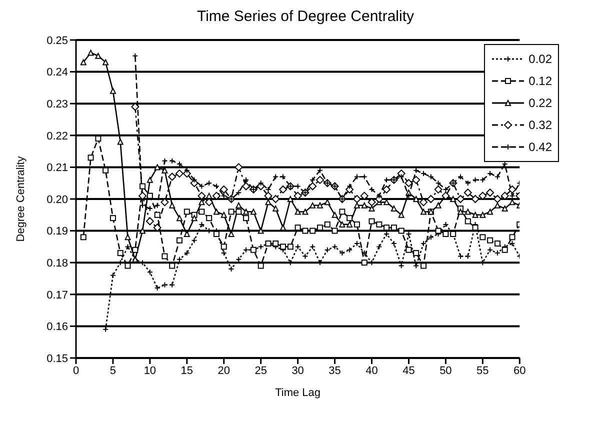 The height and width of the screenshot is (421, 611). Describe the element at coordinates (298, 370) in the screenshot. I see `x-tick-label: 30` at that location.